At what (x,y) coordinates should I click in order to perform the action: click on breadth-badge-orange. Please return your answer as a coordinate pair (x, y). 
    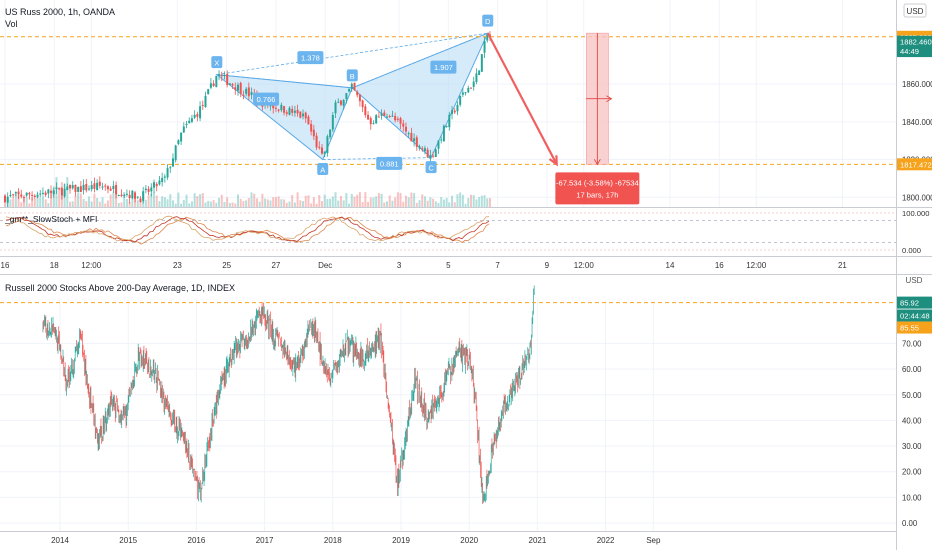
    Looking at the image, I should click on (914, 327).